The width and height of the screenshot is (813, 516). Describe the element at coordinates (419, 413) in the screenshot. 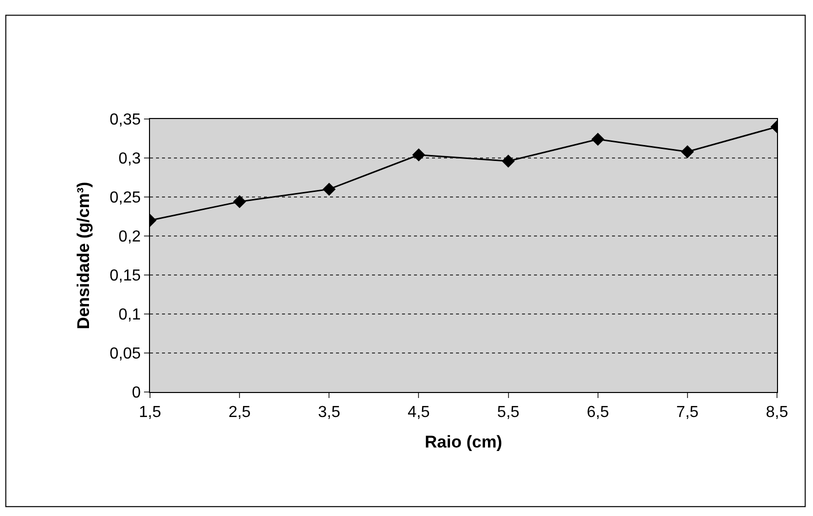

I see `x-tick-label: 4,5` at that location.